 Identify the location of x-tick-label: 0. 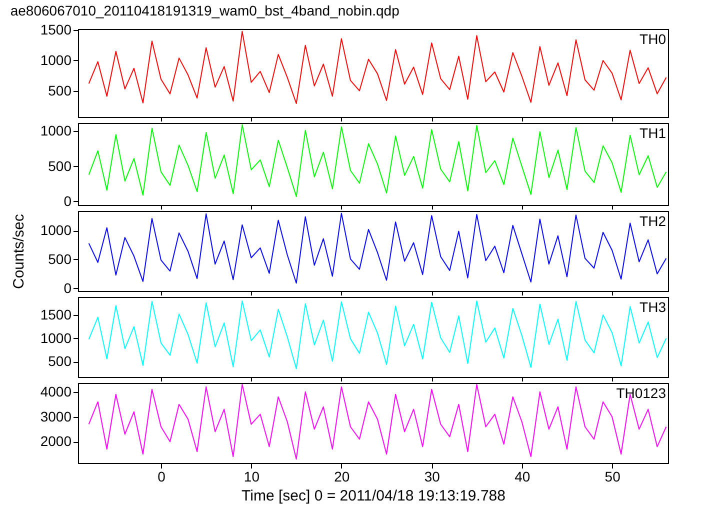
(162, 476).